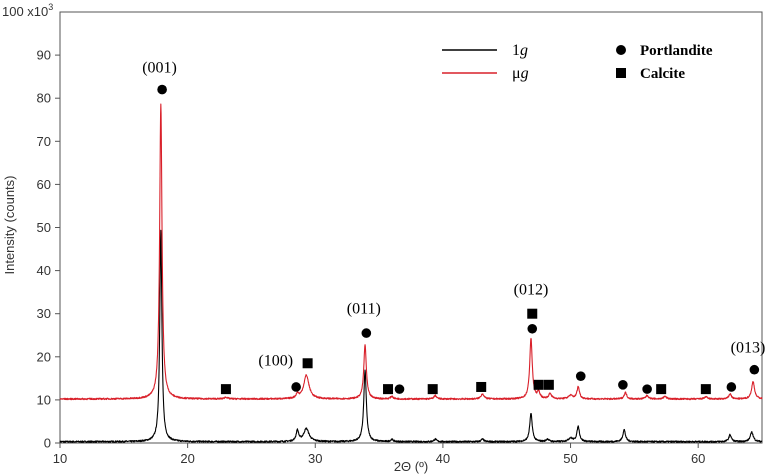 Image resolution: width=765 pixels, height=476 pixels. What do you see at coordinates (525, 73) in the screenshot?
I see `legend-label-italic-1: g` at bounding box center [525, 73].